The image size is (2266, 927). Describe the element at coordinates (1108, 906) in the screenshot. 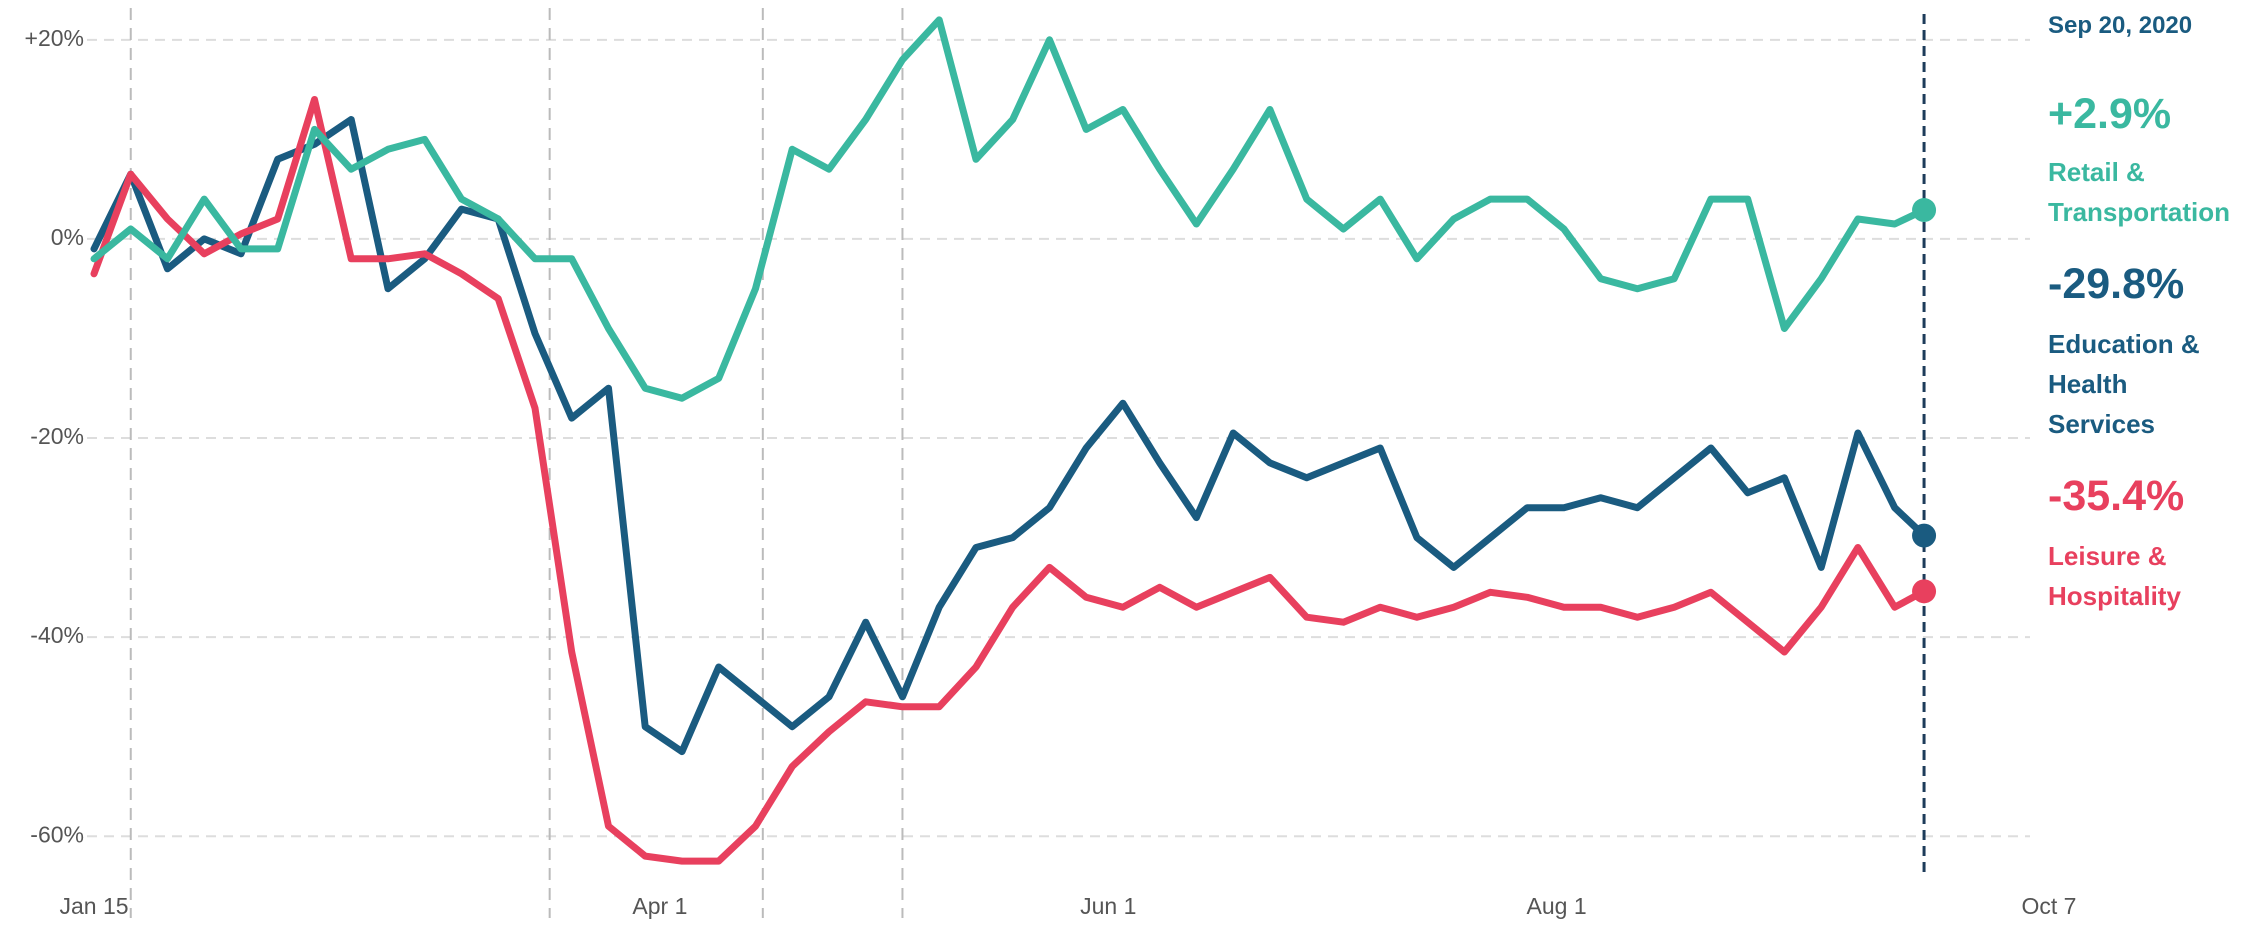

I see `x-tick-label: Jun 1` at that location.